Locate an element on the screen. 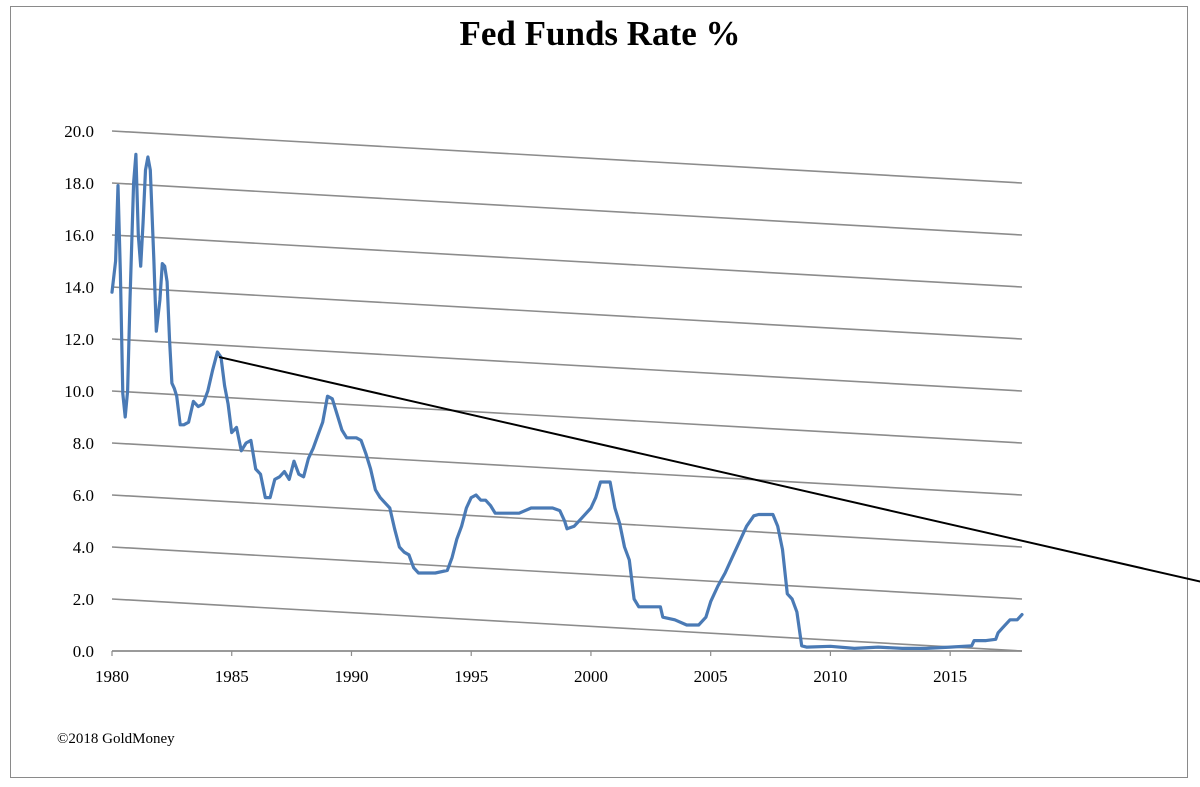 The width and height of the screenshot is (1200, 787). y-tick-label-2: 4.0 is located at coordinates (83, 547).